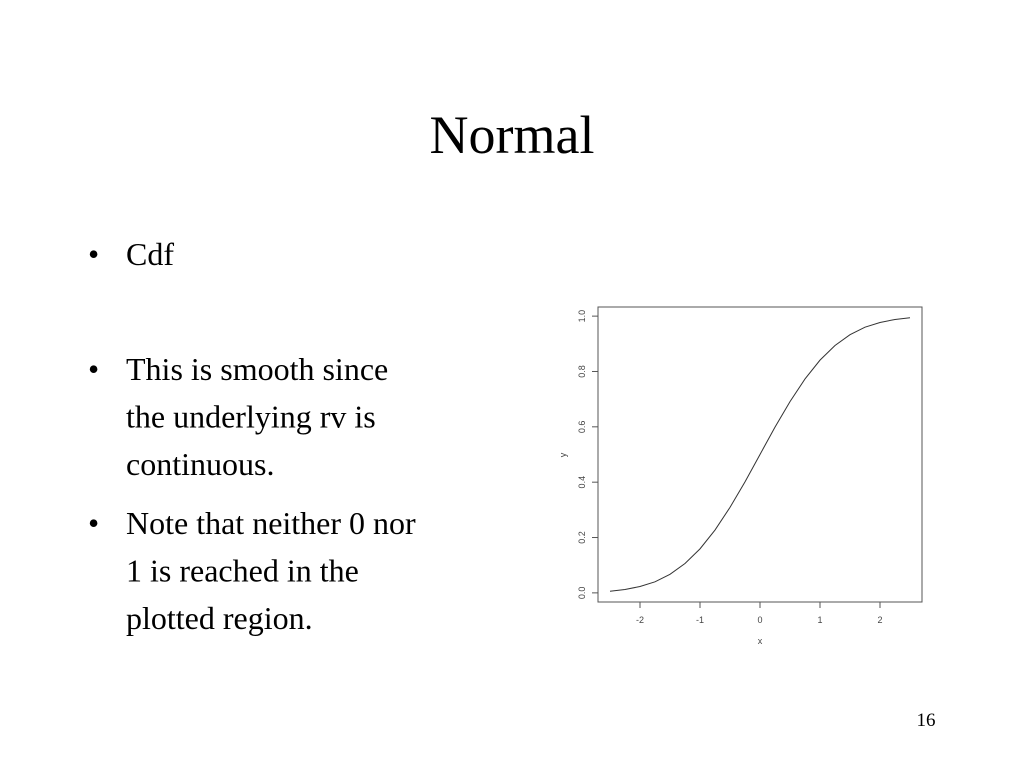 The height and width of the screenshot is (768, 1024). What do you see at coordinates (819, 620) in the screenshot?
I see `x-tick-label: 1` at bounding box center [819, 620].